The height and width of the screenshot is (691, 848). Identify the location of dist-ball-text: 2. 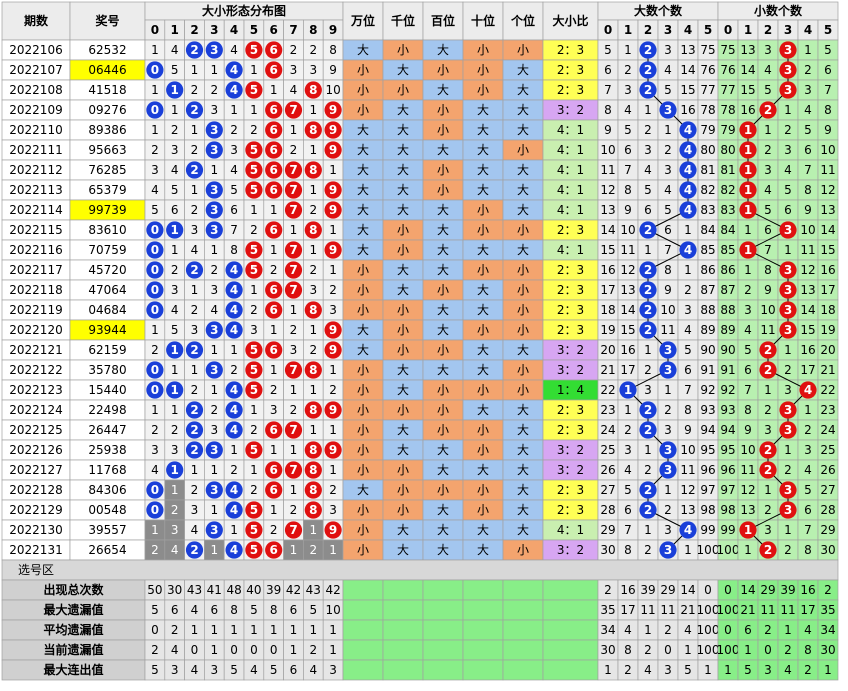
(194, 430).